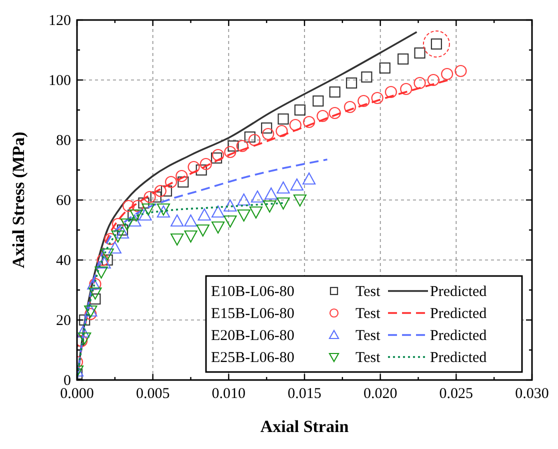 This screenshot has width=558, height=449. What do you see at coordinates (63, 261) in the screenshot?
I see `y-tick-label: 40` at bounding box center [63, 261].